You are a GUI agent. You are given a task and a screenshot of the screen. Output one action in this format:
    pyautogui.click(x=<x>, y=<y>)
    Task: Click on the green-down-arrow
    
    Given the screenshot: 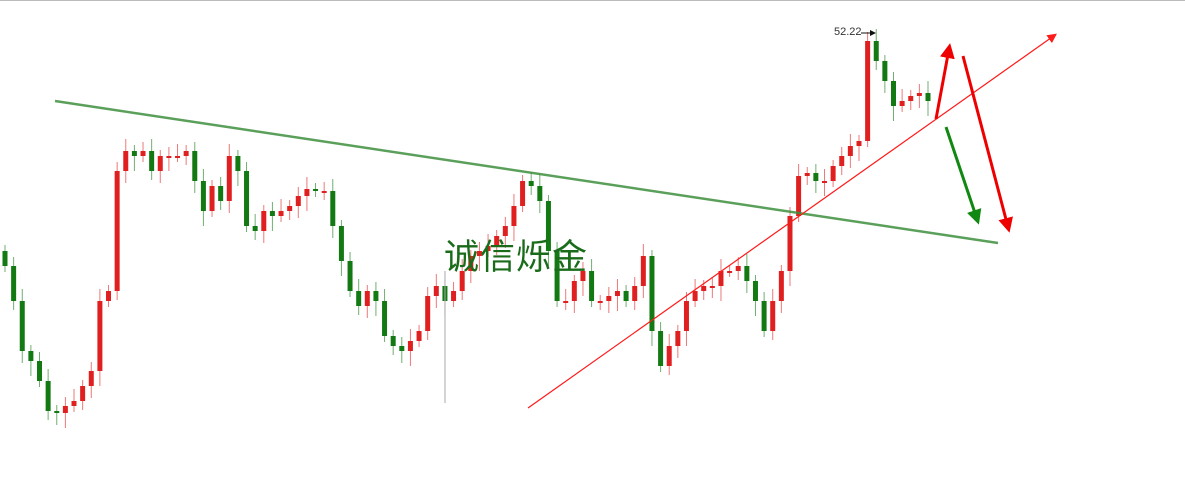 What is the action you would take?
    pyautogui.click(x=963, y=175)
    